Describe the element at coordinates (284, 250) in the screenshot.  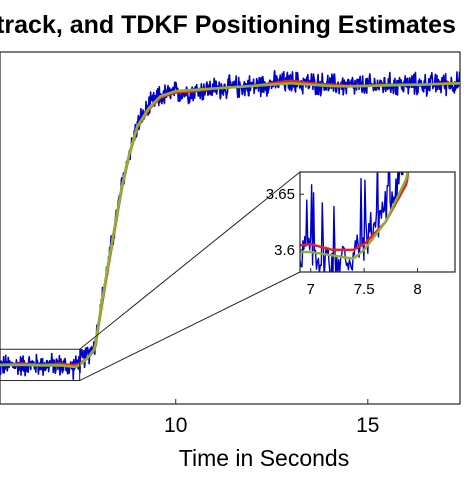
I see `inset-y-tick-label: 3.6` at that location.